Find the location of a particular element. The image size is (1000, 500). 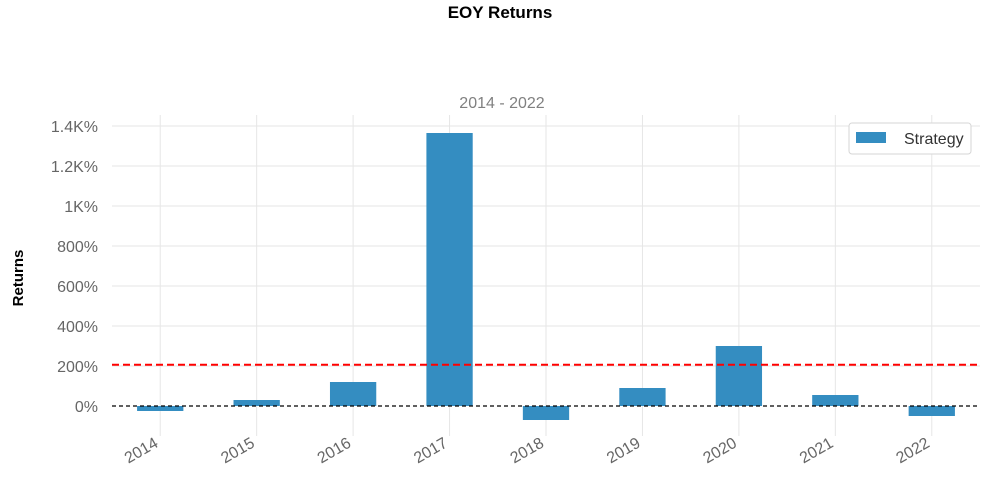

x-tick-label-2017: 2017 is located at coordinates (430, 451).